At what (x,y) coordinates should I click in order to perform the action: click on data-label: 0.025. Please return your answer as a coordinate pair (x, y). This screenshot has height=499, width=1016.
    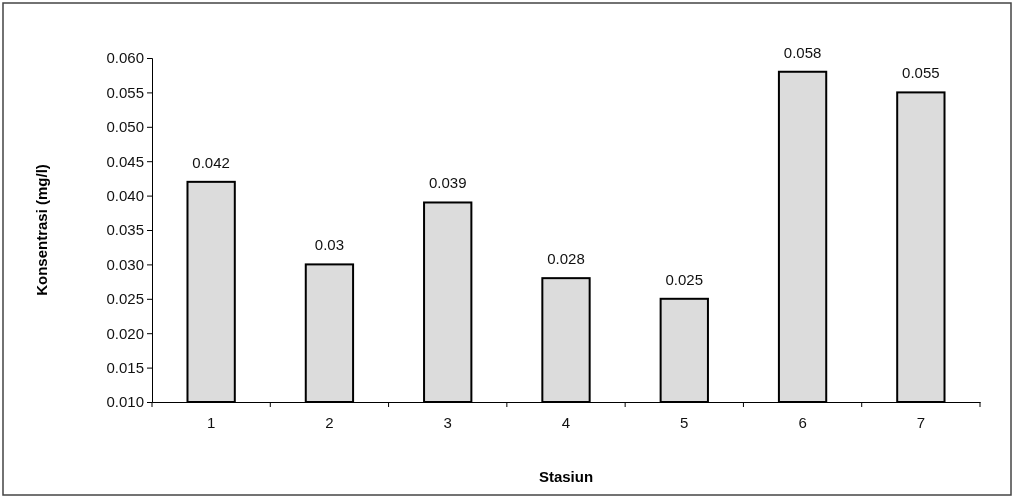
    Looking at the image, I should click on (684, 279).